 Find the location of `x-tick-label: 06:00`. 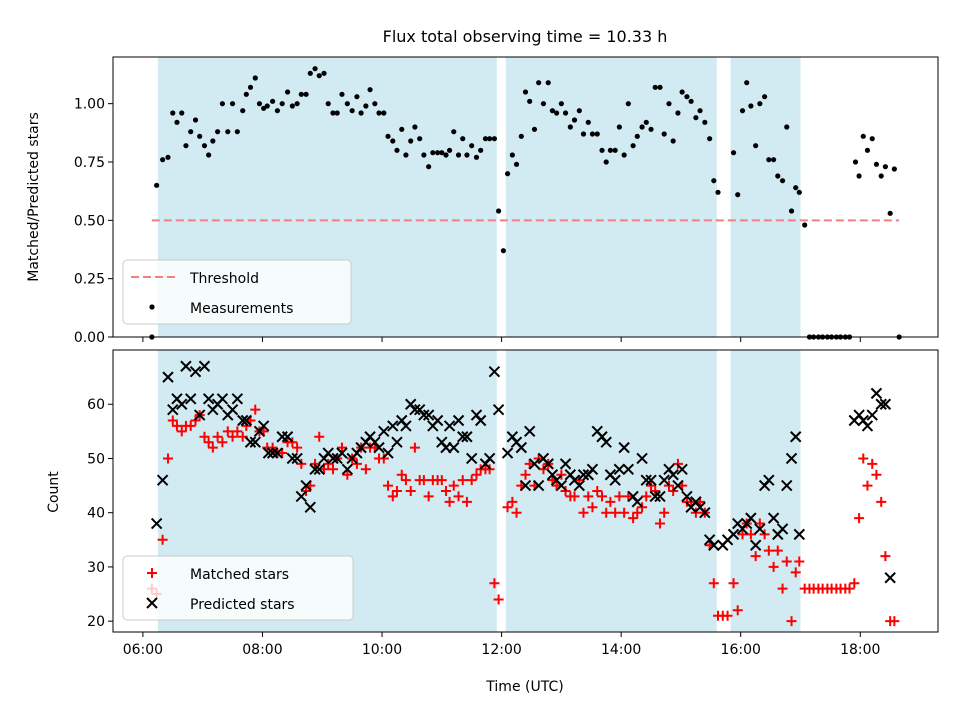

x-tick-label: 06:00 is located at coordinates (143, 650).